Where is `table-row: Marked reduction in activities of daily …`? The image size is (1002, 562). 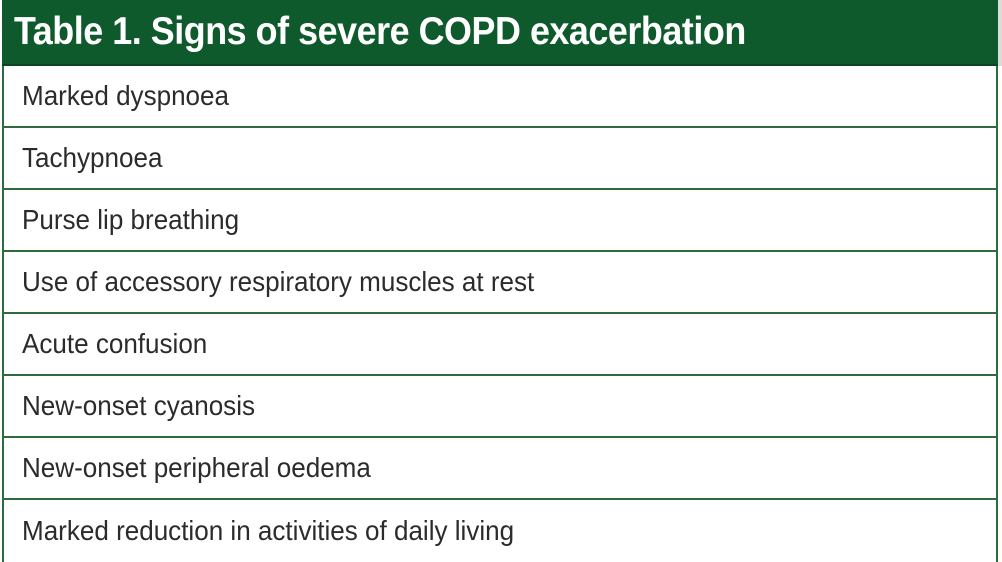
table-row: Marked reduction in activities of daily … is located at coordinates (500, 531).